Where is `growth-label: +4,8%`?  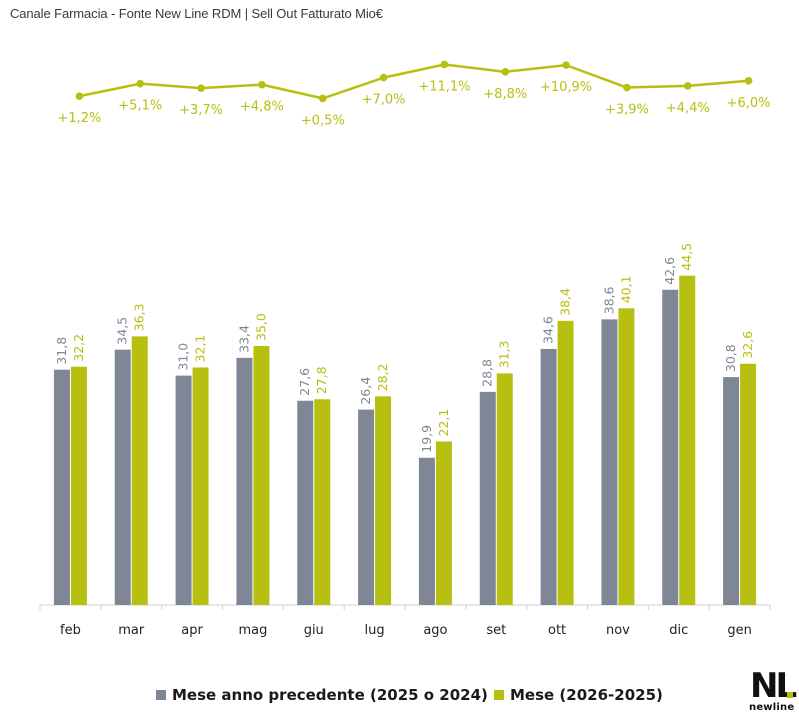
growth-label: +4,8% is located at coordinates (262, 107).